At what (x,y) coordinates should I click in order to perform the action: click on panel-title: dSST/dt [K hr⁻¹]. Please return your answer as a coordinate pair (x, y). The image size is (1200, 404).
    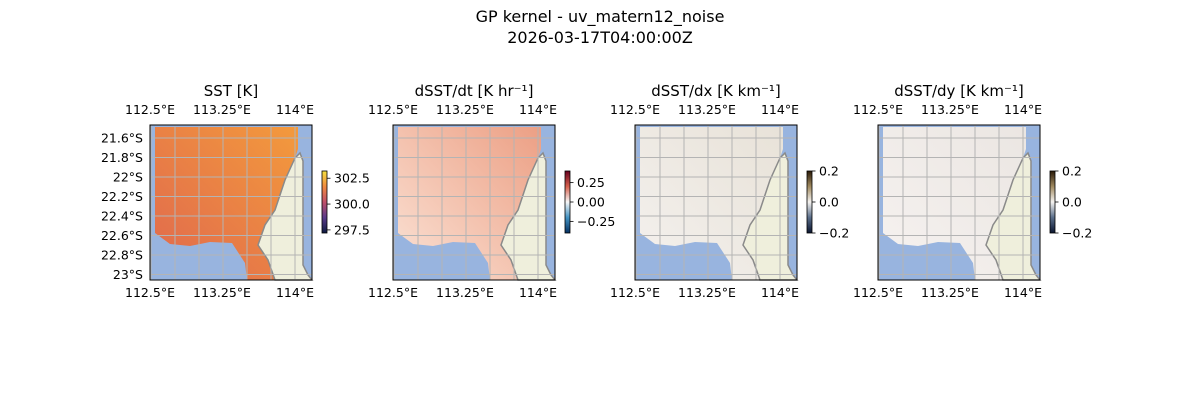
    Looking at the image, I should click on (474, 91).